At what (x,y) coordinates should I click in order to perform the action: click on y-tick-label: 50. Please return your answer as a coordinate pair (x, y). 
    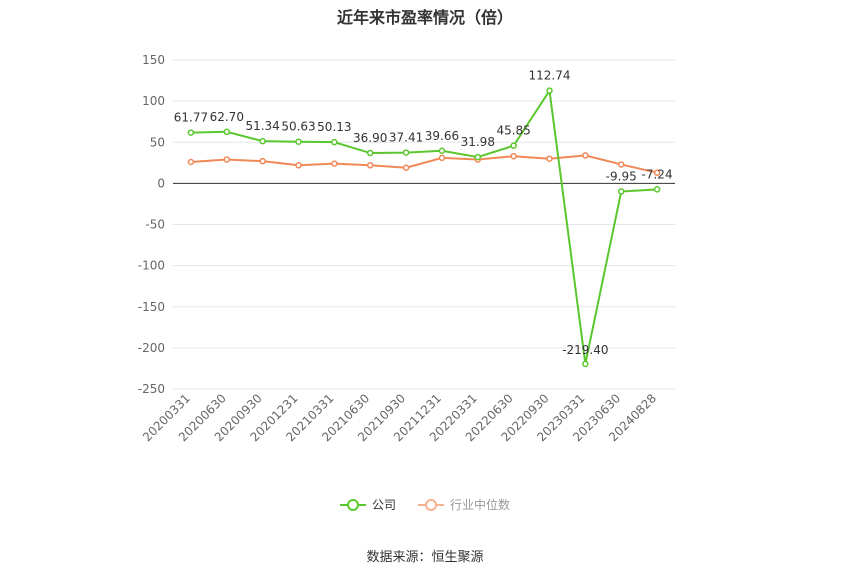
    Looking at the image, I should click on (157, 142).